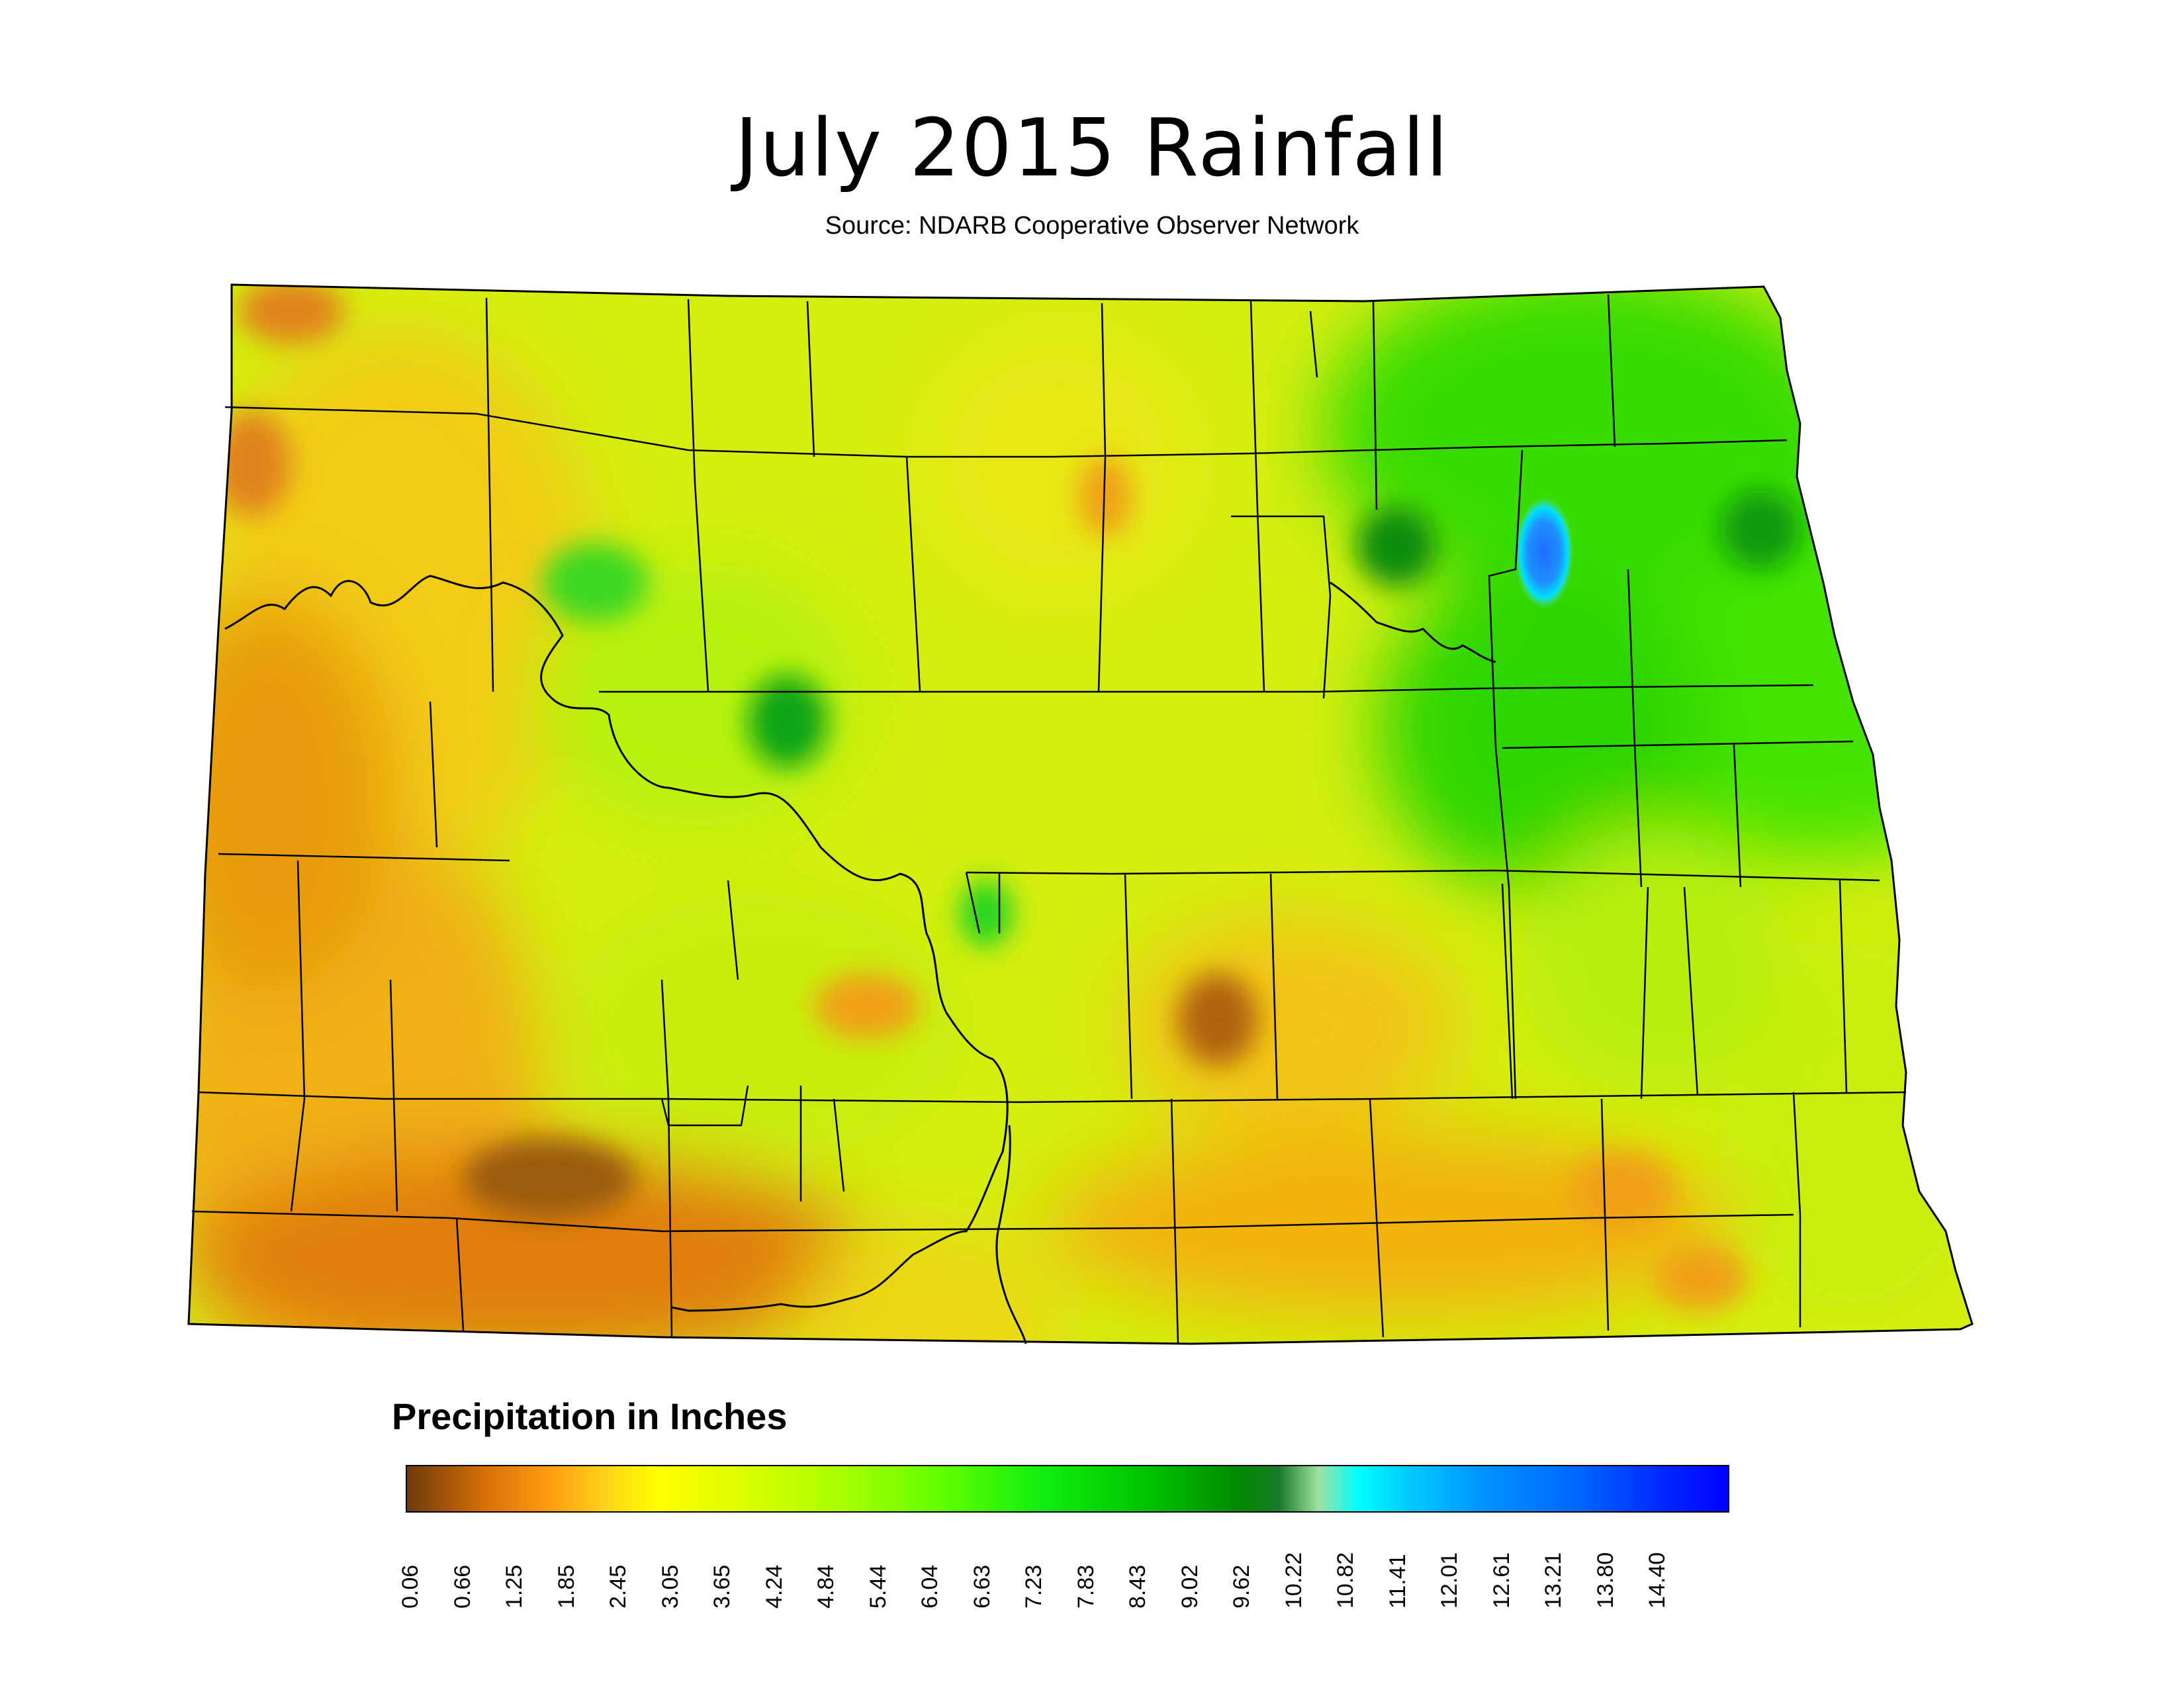 The height and width of the screenshot is (1688, 2184). I want to click on legend-tick-label: 7.83, so click(1086, 1586).